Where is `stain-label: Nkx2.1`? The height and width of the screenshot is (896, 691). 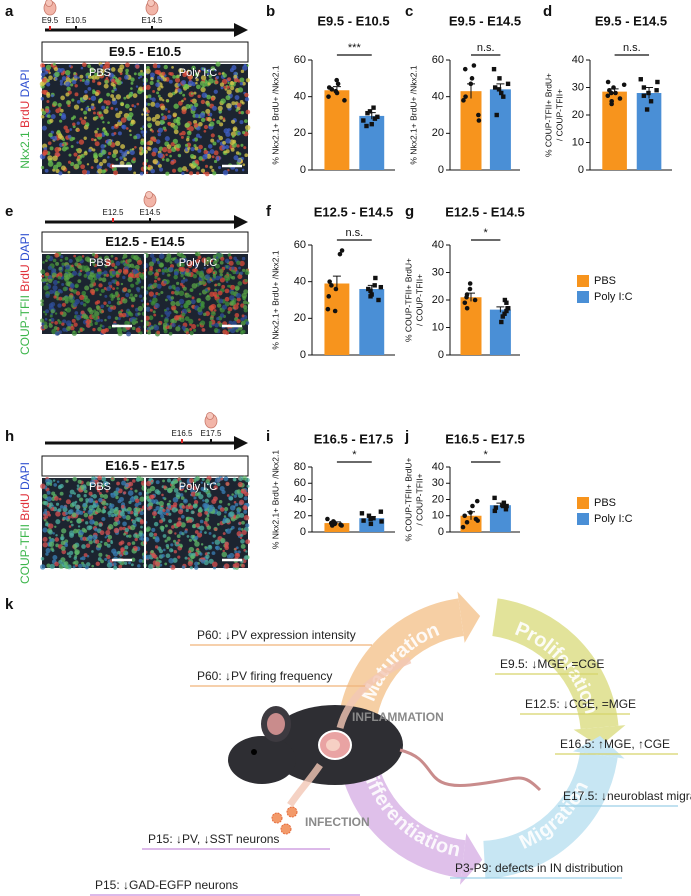
stain-label: Nkx2.1 is located at coordinates (25, 150).